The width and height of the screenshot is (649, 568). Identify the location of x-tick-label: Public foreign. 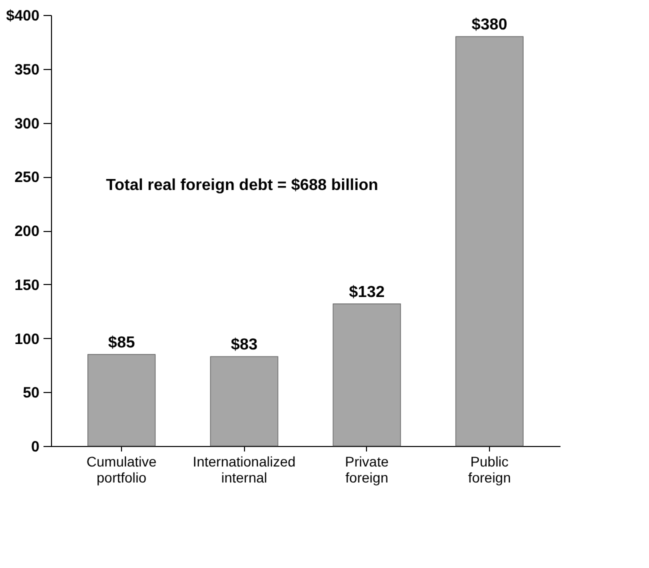
(489, 470).